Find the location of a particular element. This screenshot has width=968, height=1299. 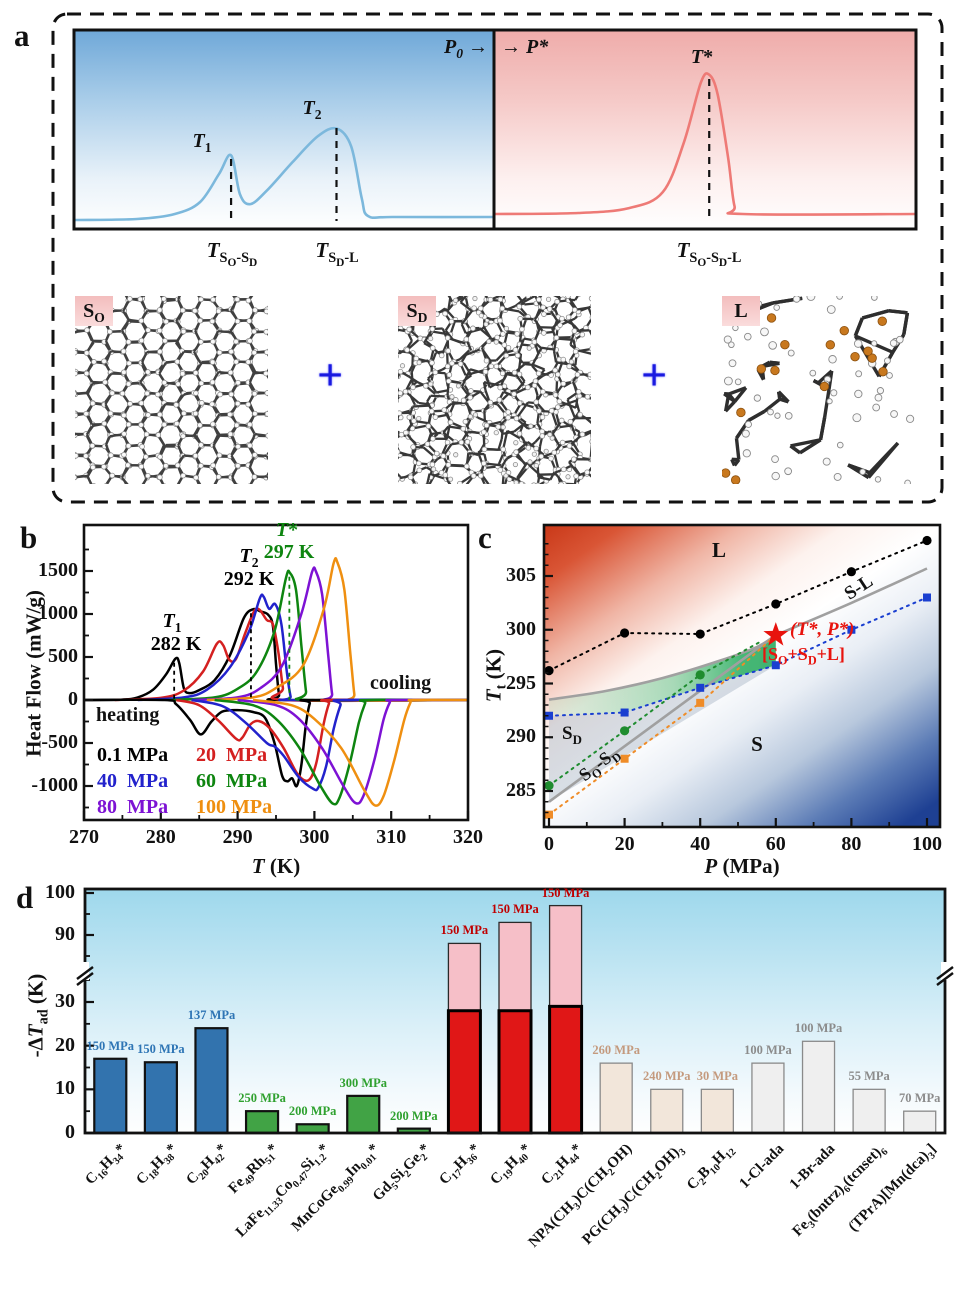

dsc-curve-20-MPa-cooling is located at coordinates (322, 740).